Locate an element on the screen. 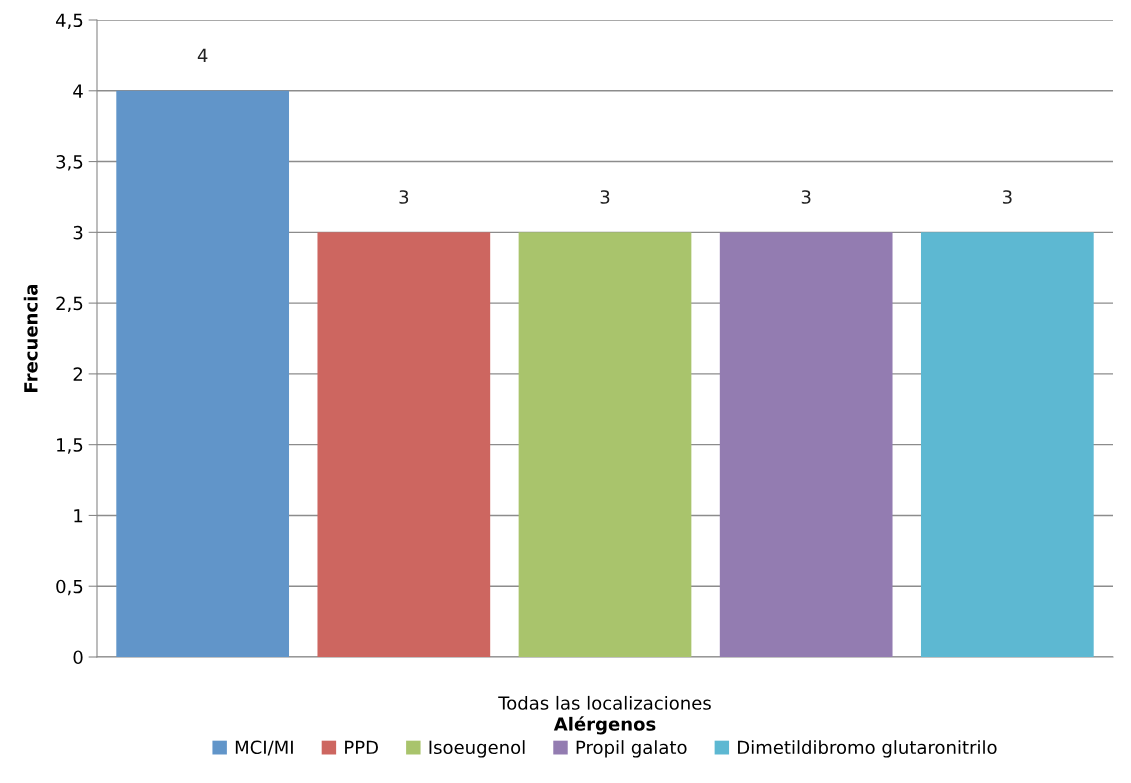 The height and width of the screenshot is (783, 1131). y-tick-label: 4,5 is located at coordinates (69, 21).